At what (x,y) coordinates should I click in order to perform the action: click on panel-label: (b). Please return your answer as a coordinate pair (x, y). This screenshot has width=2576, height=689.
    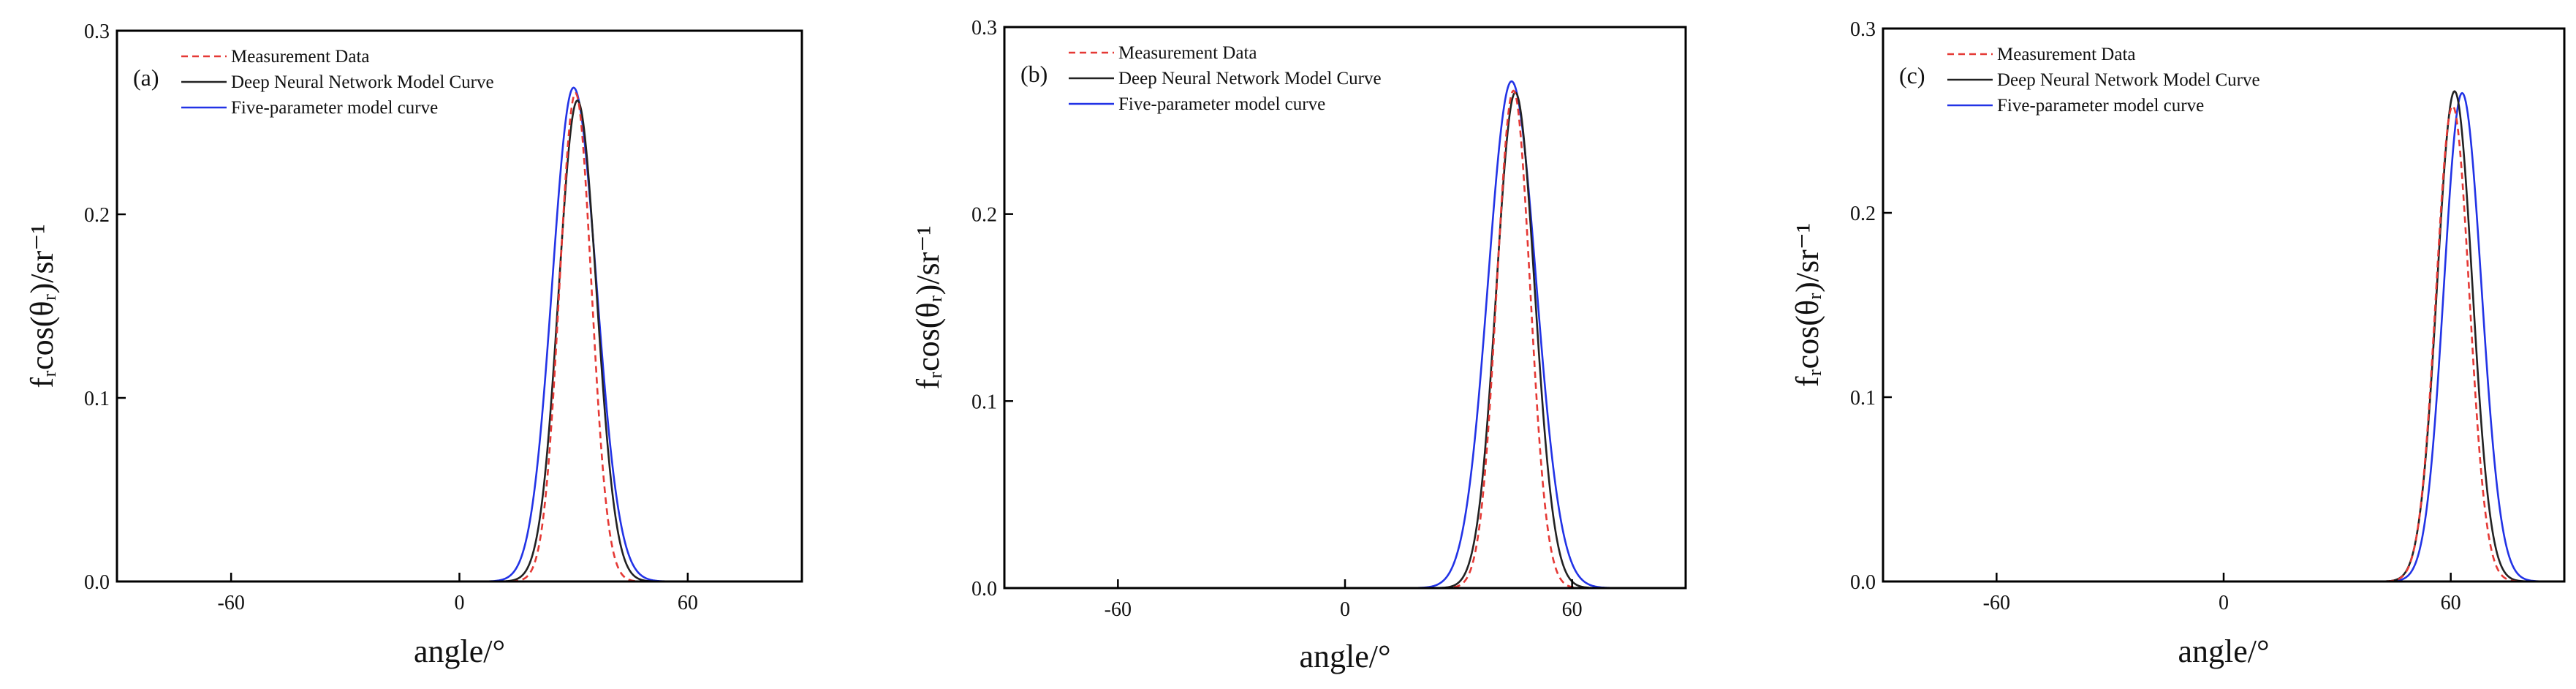
    Looking at the image, I should click on (1034, 74).